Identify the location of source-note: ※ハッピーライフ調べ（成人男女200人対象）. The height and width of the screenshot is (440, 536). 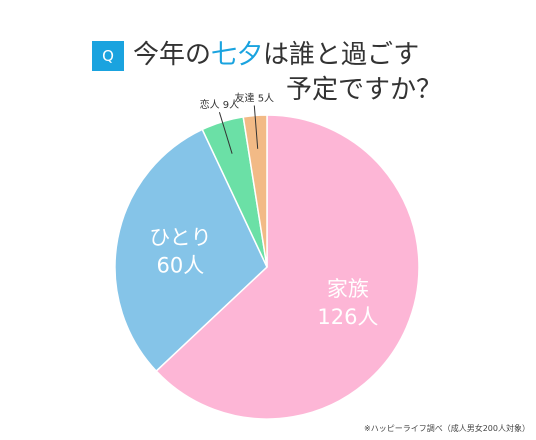
(447, 428).